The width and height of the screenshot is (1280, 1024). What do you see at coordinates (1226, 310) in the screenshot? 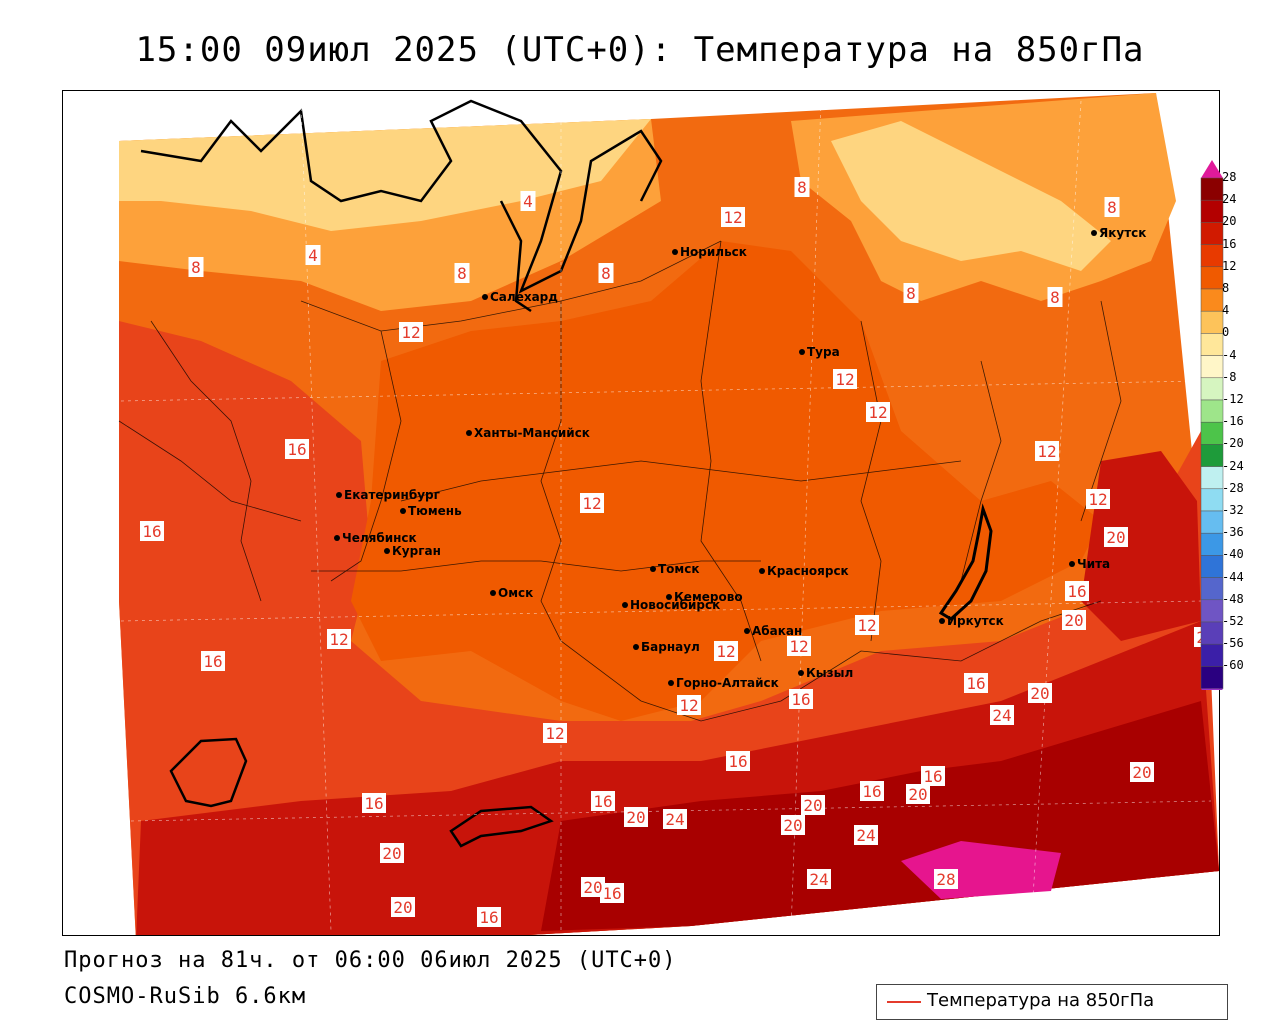
I see `colorbar-tick-label: 4` at bounding box center [1226, 310].